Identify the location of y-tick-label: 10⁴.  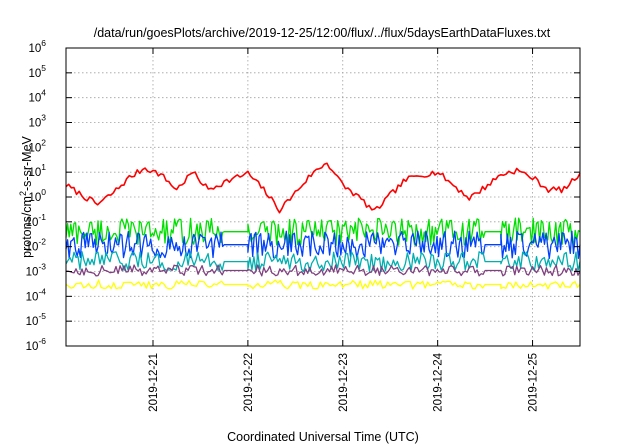
(37, 96).